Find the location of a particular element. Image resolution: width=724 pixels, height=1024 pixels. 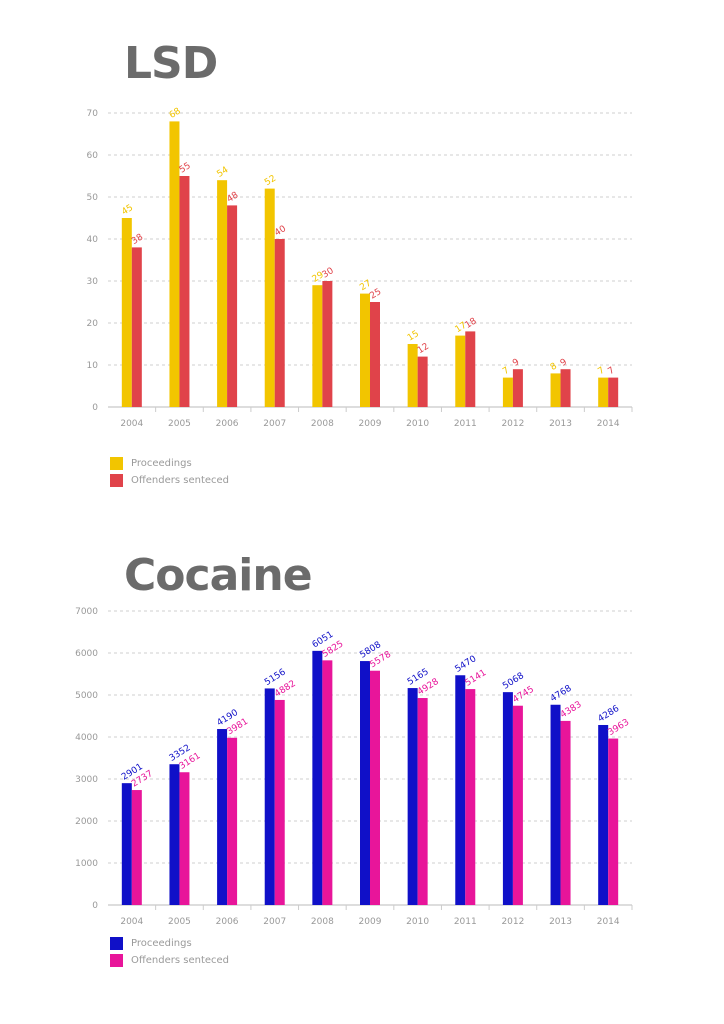

data-label: 38 is located at coordinates (137, 239).